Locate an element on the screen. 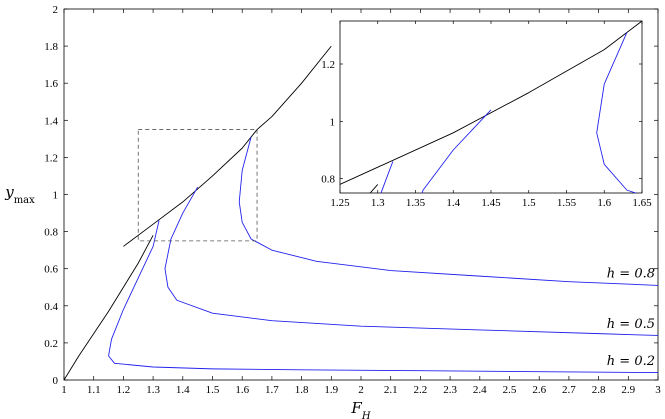 The height and width of the screenshot is (419, 665). y-tick-label: 1.4 is located at coordinates (51, 121).